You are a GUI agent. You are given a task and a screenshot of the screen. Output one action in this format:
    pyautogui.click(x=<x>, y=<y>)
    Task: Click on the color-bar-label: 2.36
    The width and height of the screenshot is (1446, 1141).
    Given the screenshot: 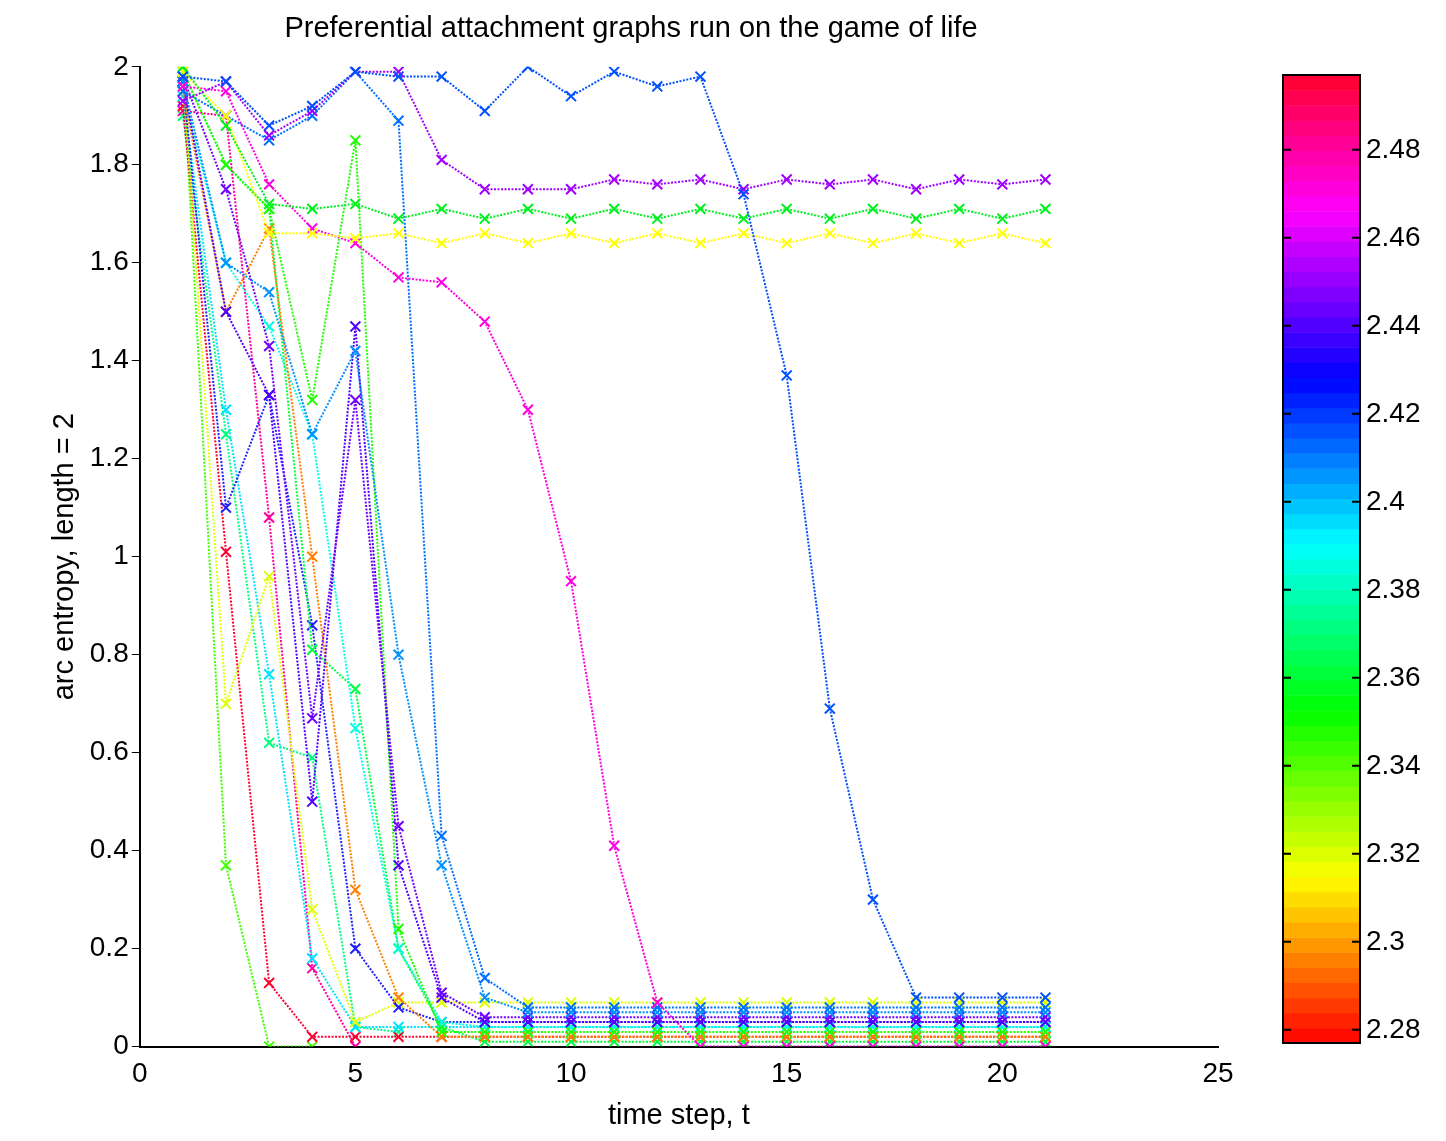 What is the action you would take?
    pyautogui.click(x=1393, y=676)
    